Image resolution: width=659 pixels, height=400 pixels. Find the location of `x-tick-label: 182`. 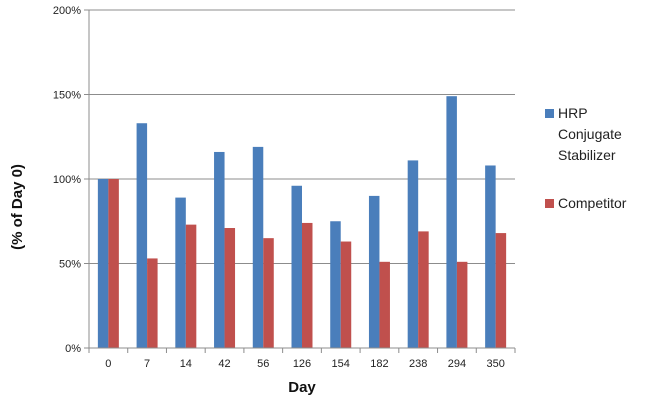

x-tick-label: 182 is located at coordinates (379, 364).